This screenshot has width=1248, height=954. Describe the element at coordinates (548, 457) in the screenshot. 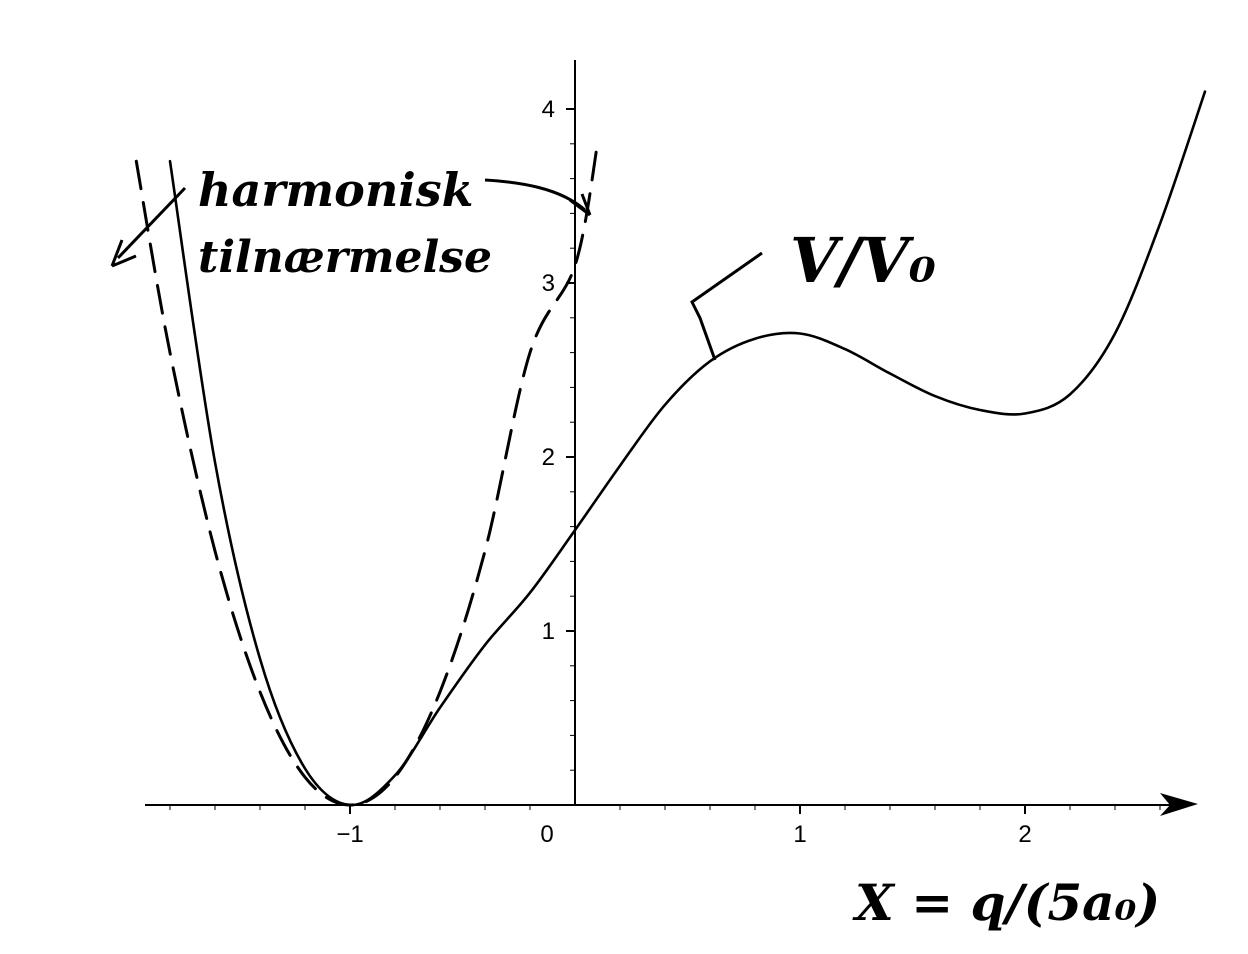

I see `y-tick-label: 2` at that location.